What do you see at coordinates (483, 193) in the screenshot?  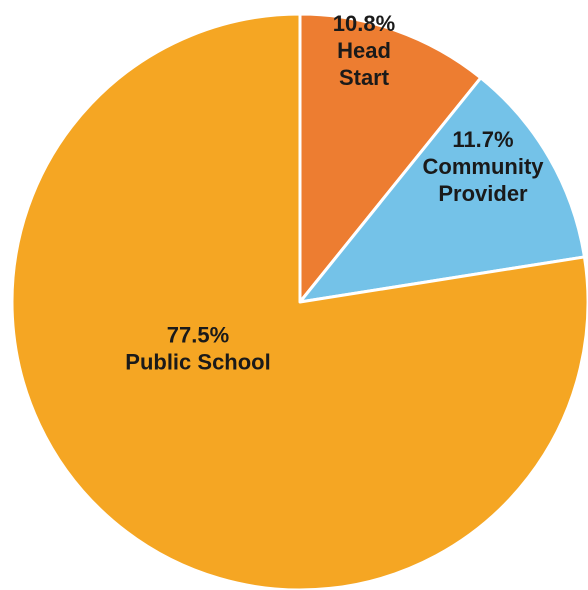 I see `slice-category-label: Provider` at bounding box center [483, 193].